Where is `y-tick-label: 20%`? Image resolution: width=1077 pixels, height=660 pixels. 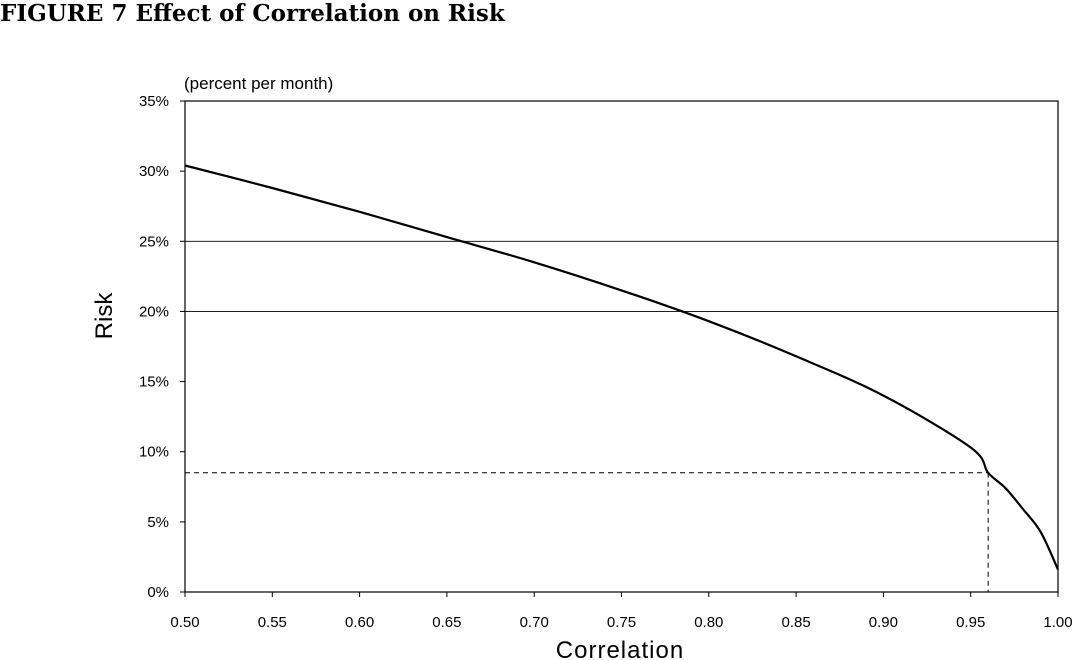 y-tick-label: 20% is located at coordinates (154, 311).